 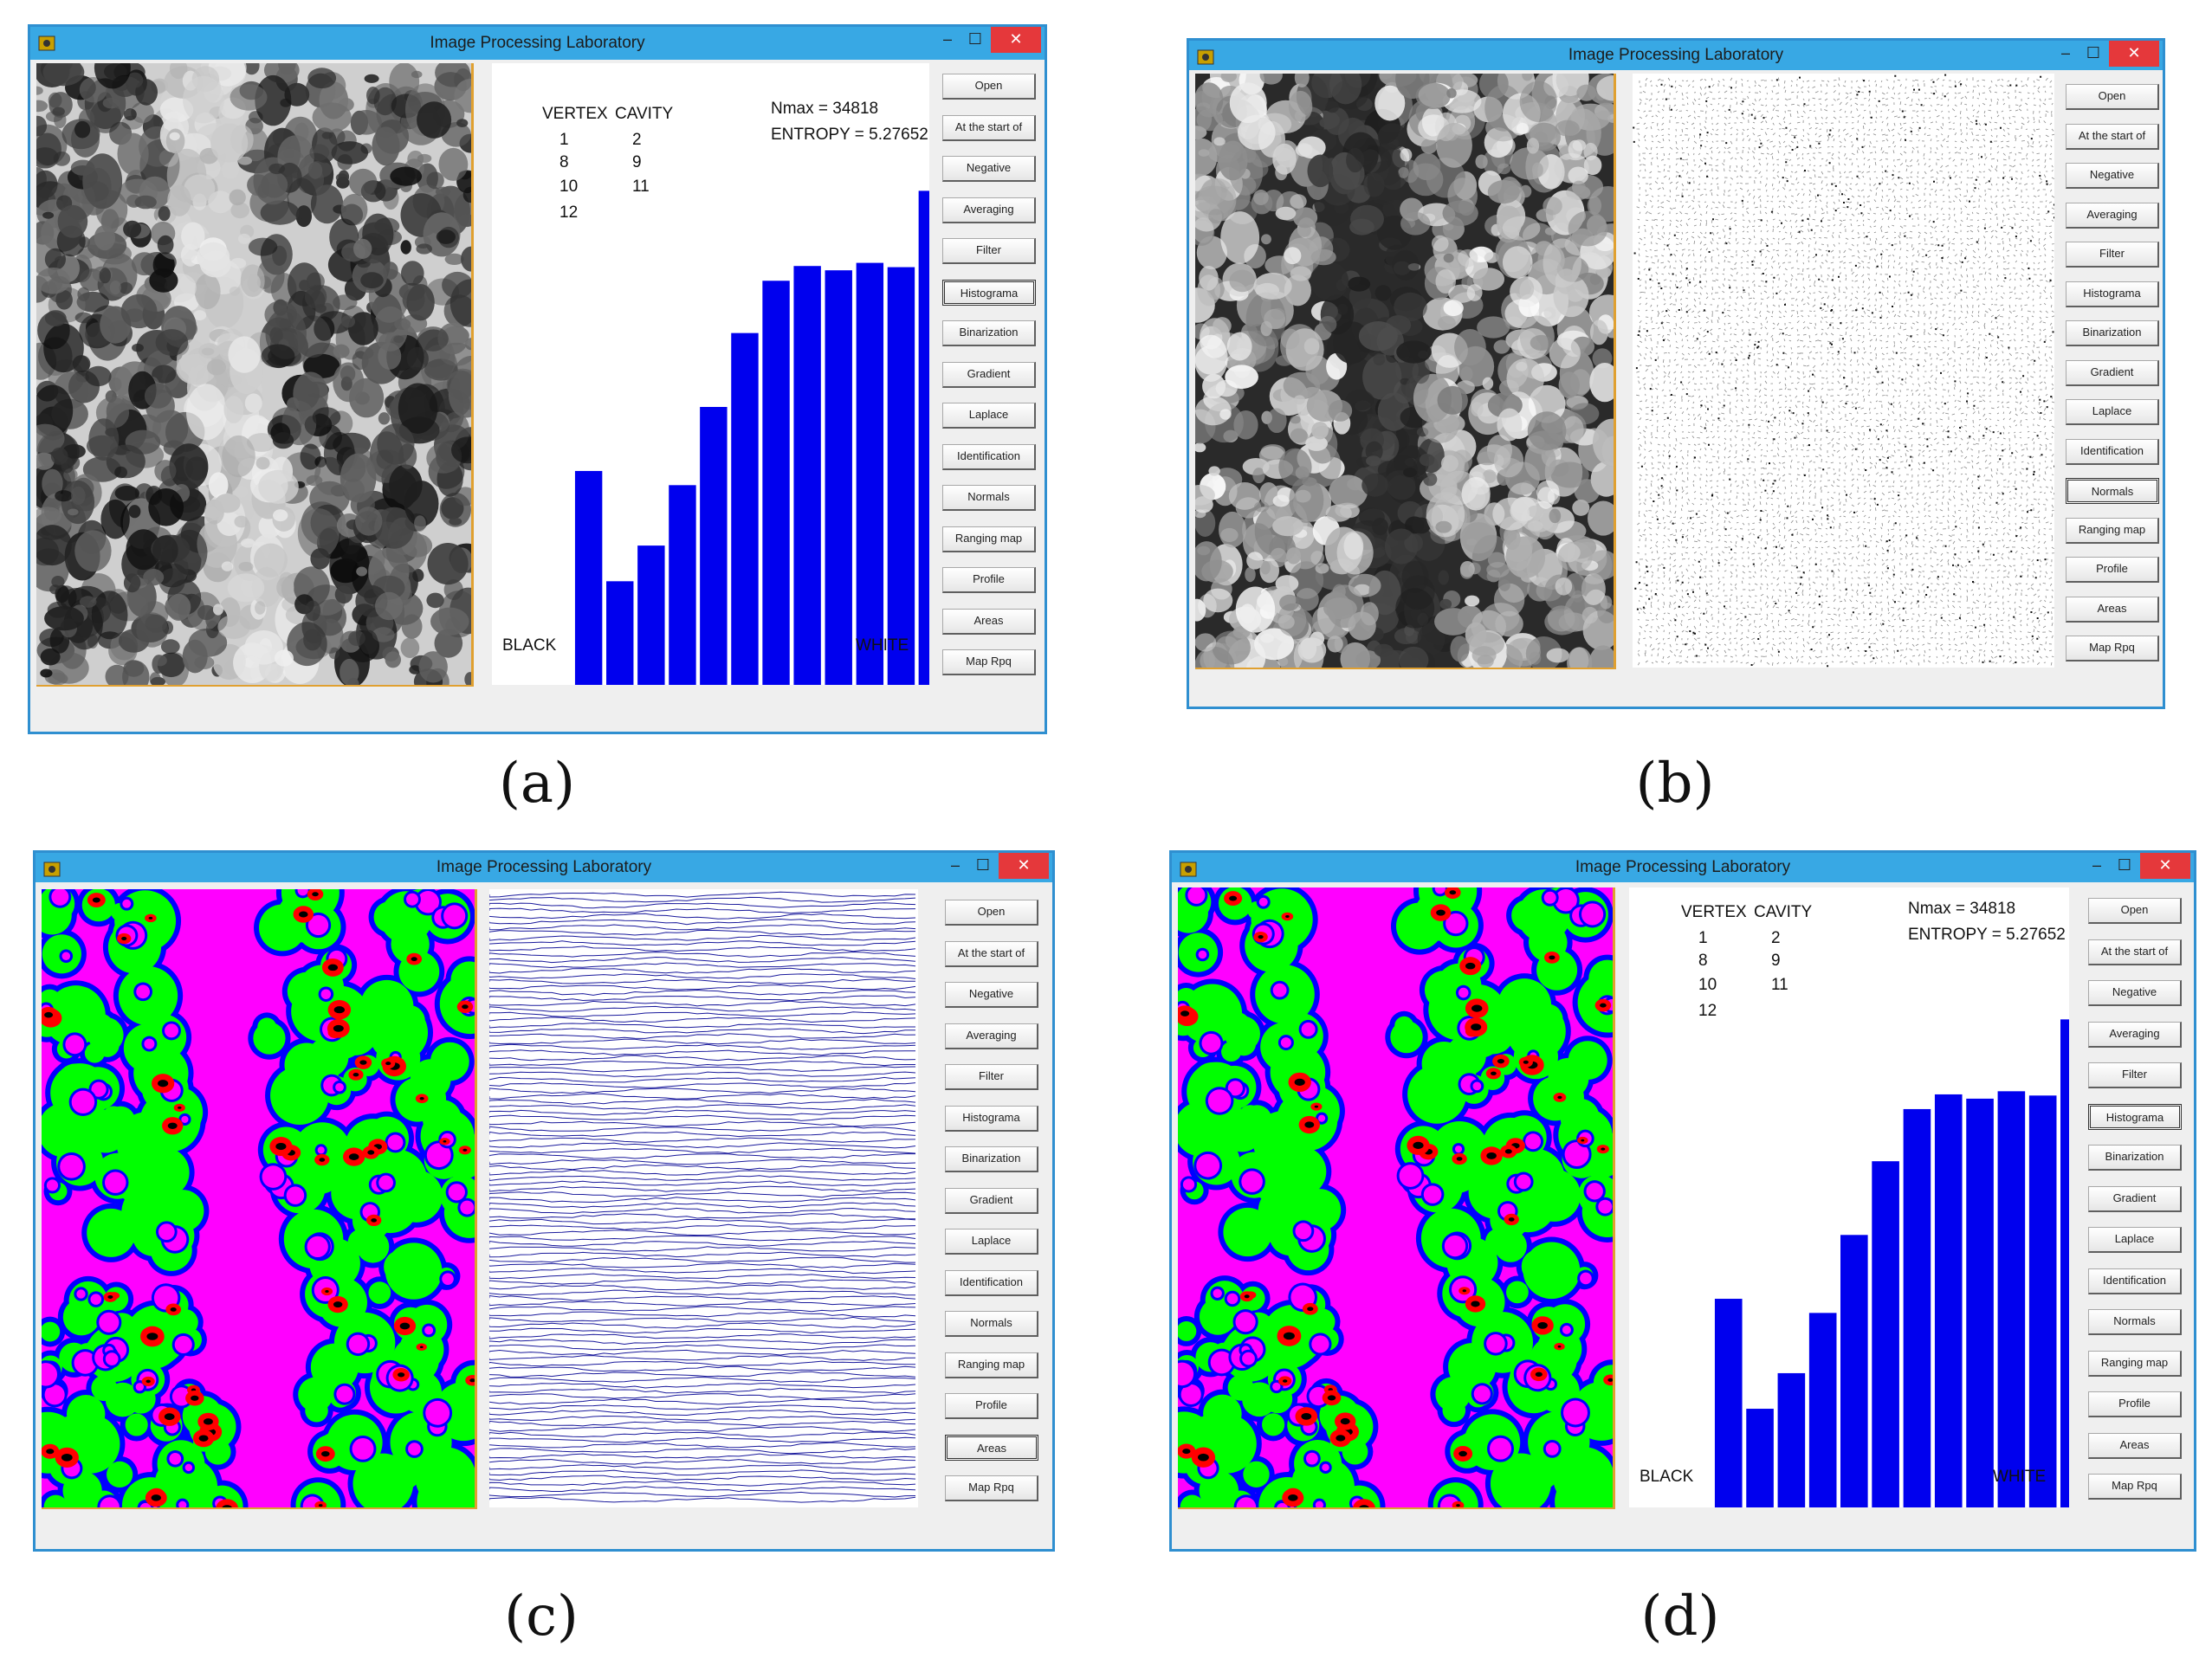 What do you see at coordinates (537, 784) in the screenshot?
I see `caption-a: (a)` at bounding box center [537, 784].